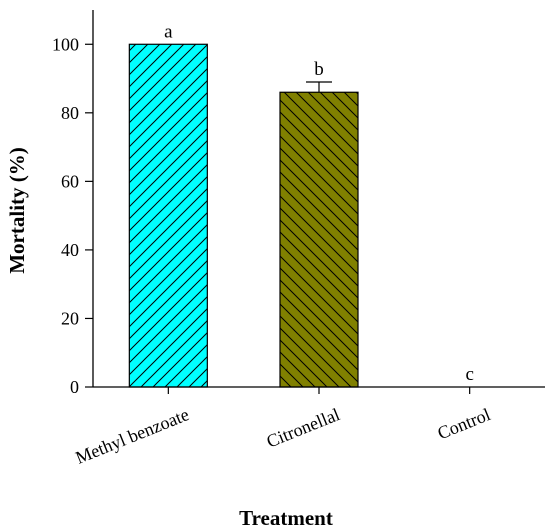  What do you see at coordinates (464, 423) in the screenshot?
I see `x-tick-label-2: Control` at bounding box center [464, 423].